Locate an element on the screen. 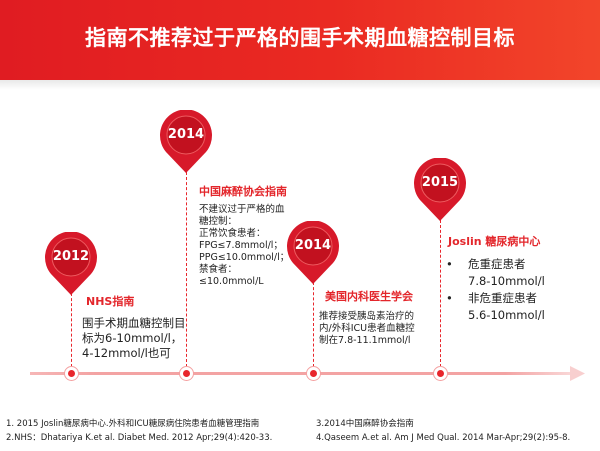 This screenshot has height=451, width=600. reference-item: 3.2014中国麻醉协会指南 is located at coordinates (365, 424).